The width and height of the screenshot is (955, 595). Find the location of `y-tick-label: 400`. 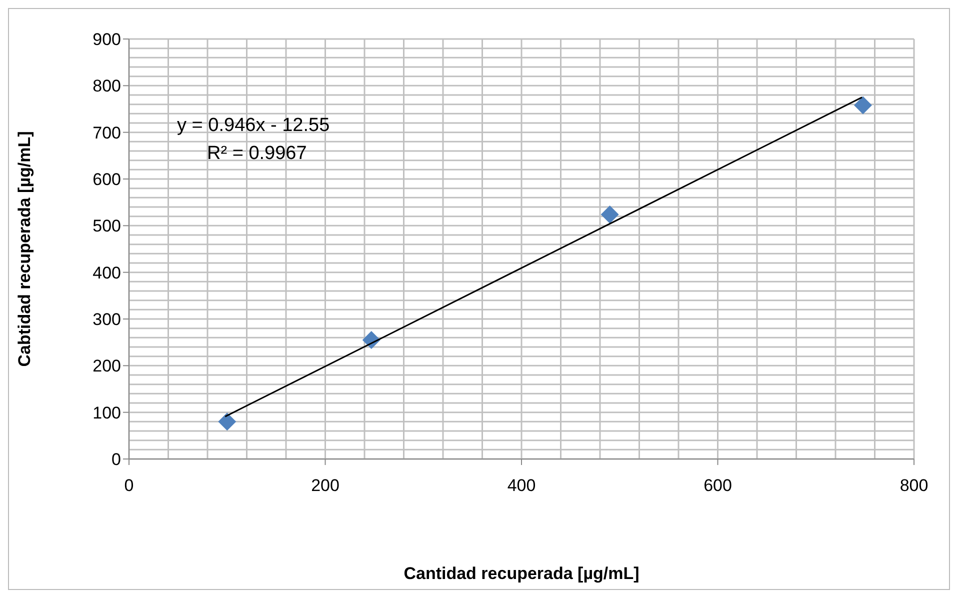

y-tick-label: 400 is located at coordinates (106, 272).